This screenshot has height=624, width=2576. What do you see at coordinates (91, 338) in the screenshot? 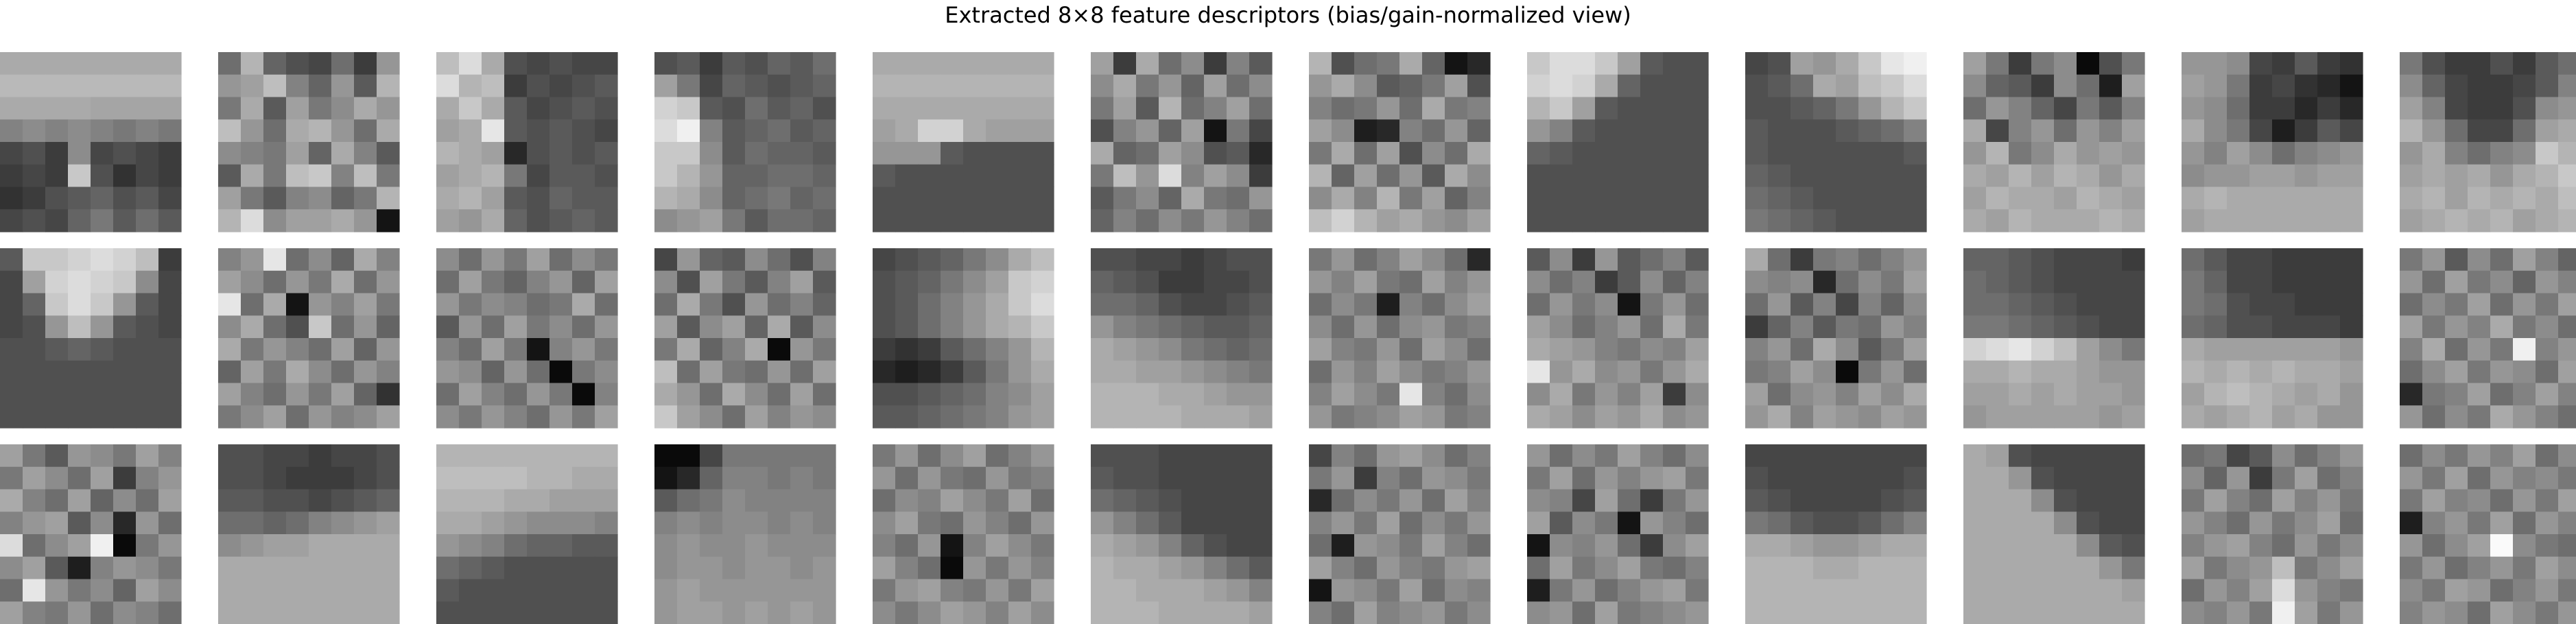
I see `descriptor-patch-r2-c1` at bounding box center [91, 338].